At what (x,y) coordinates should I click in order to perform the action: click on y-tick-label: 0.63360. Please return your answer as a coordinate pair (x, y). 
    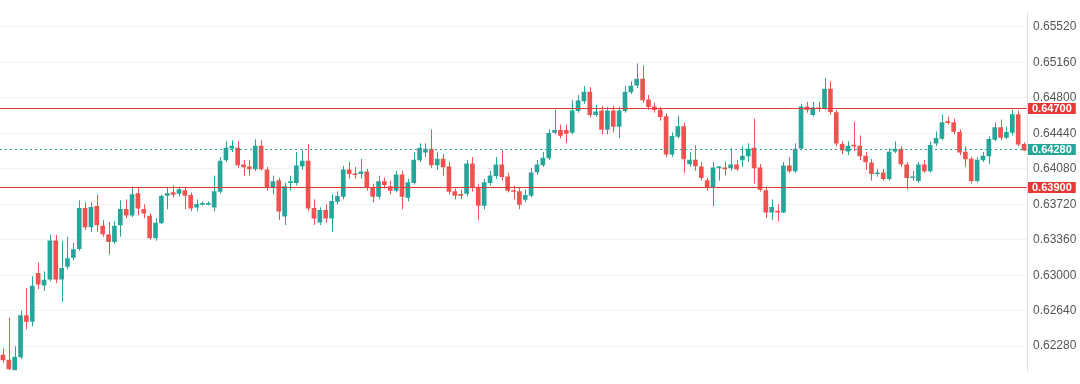
    Looking at the image, I should click on (1055, 239).